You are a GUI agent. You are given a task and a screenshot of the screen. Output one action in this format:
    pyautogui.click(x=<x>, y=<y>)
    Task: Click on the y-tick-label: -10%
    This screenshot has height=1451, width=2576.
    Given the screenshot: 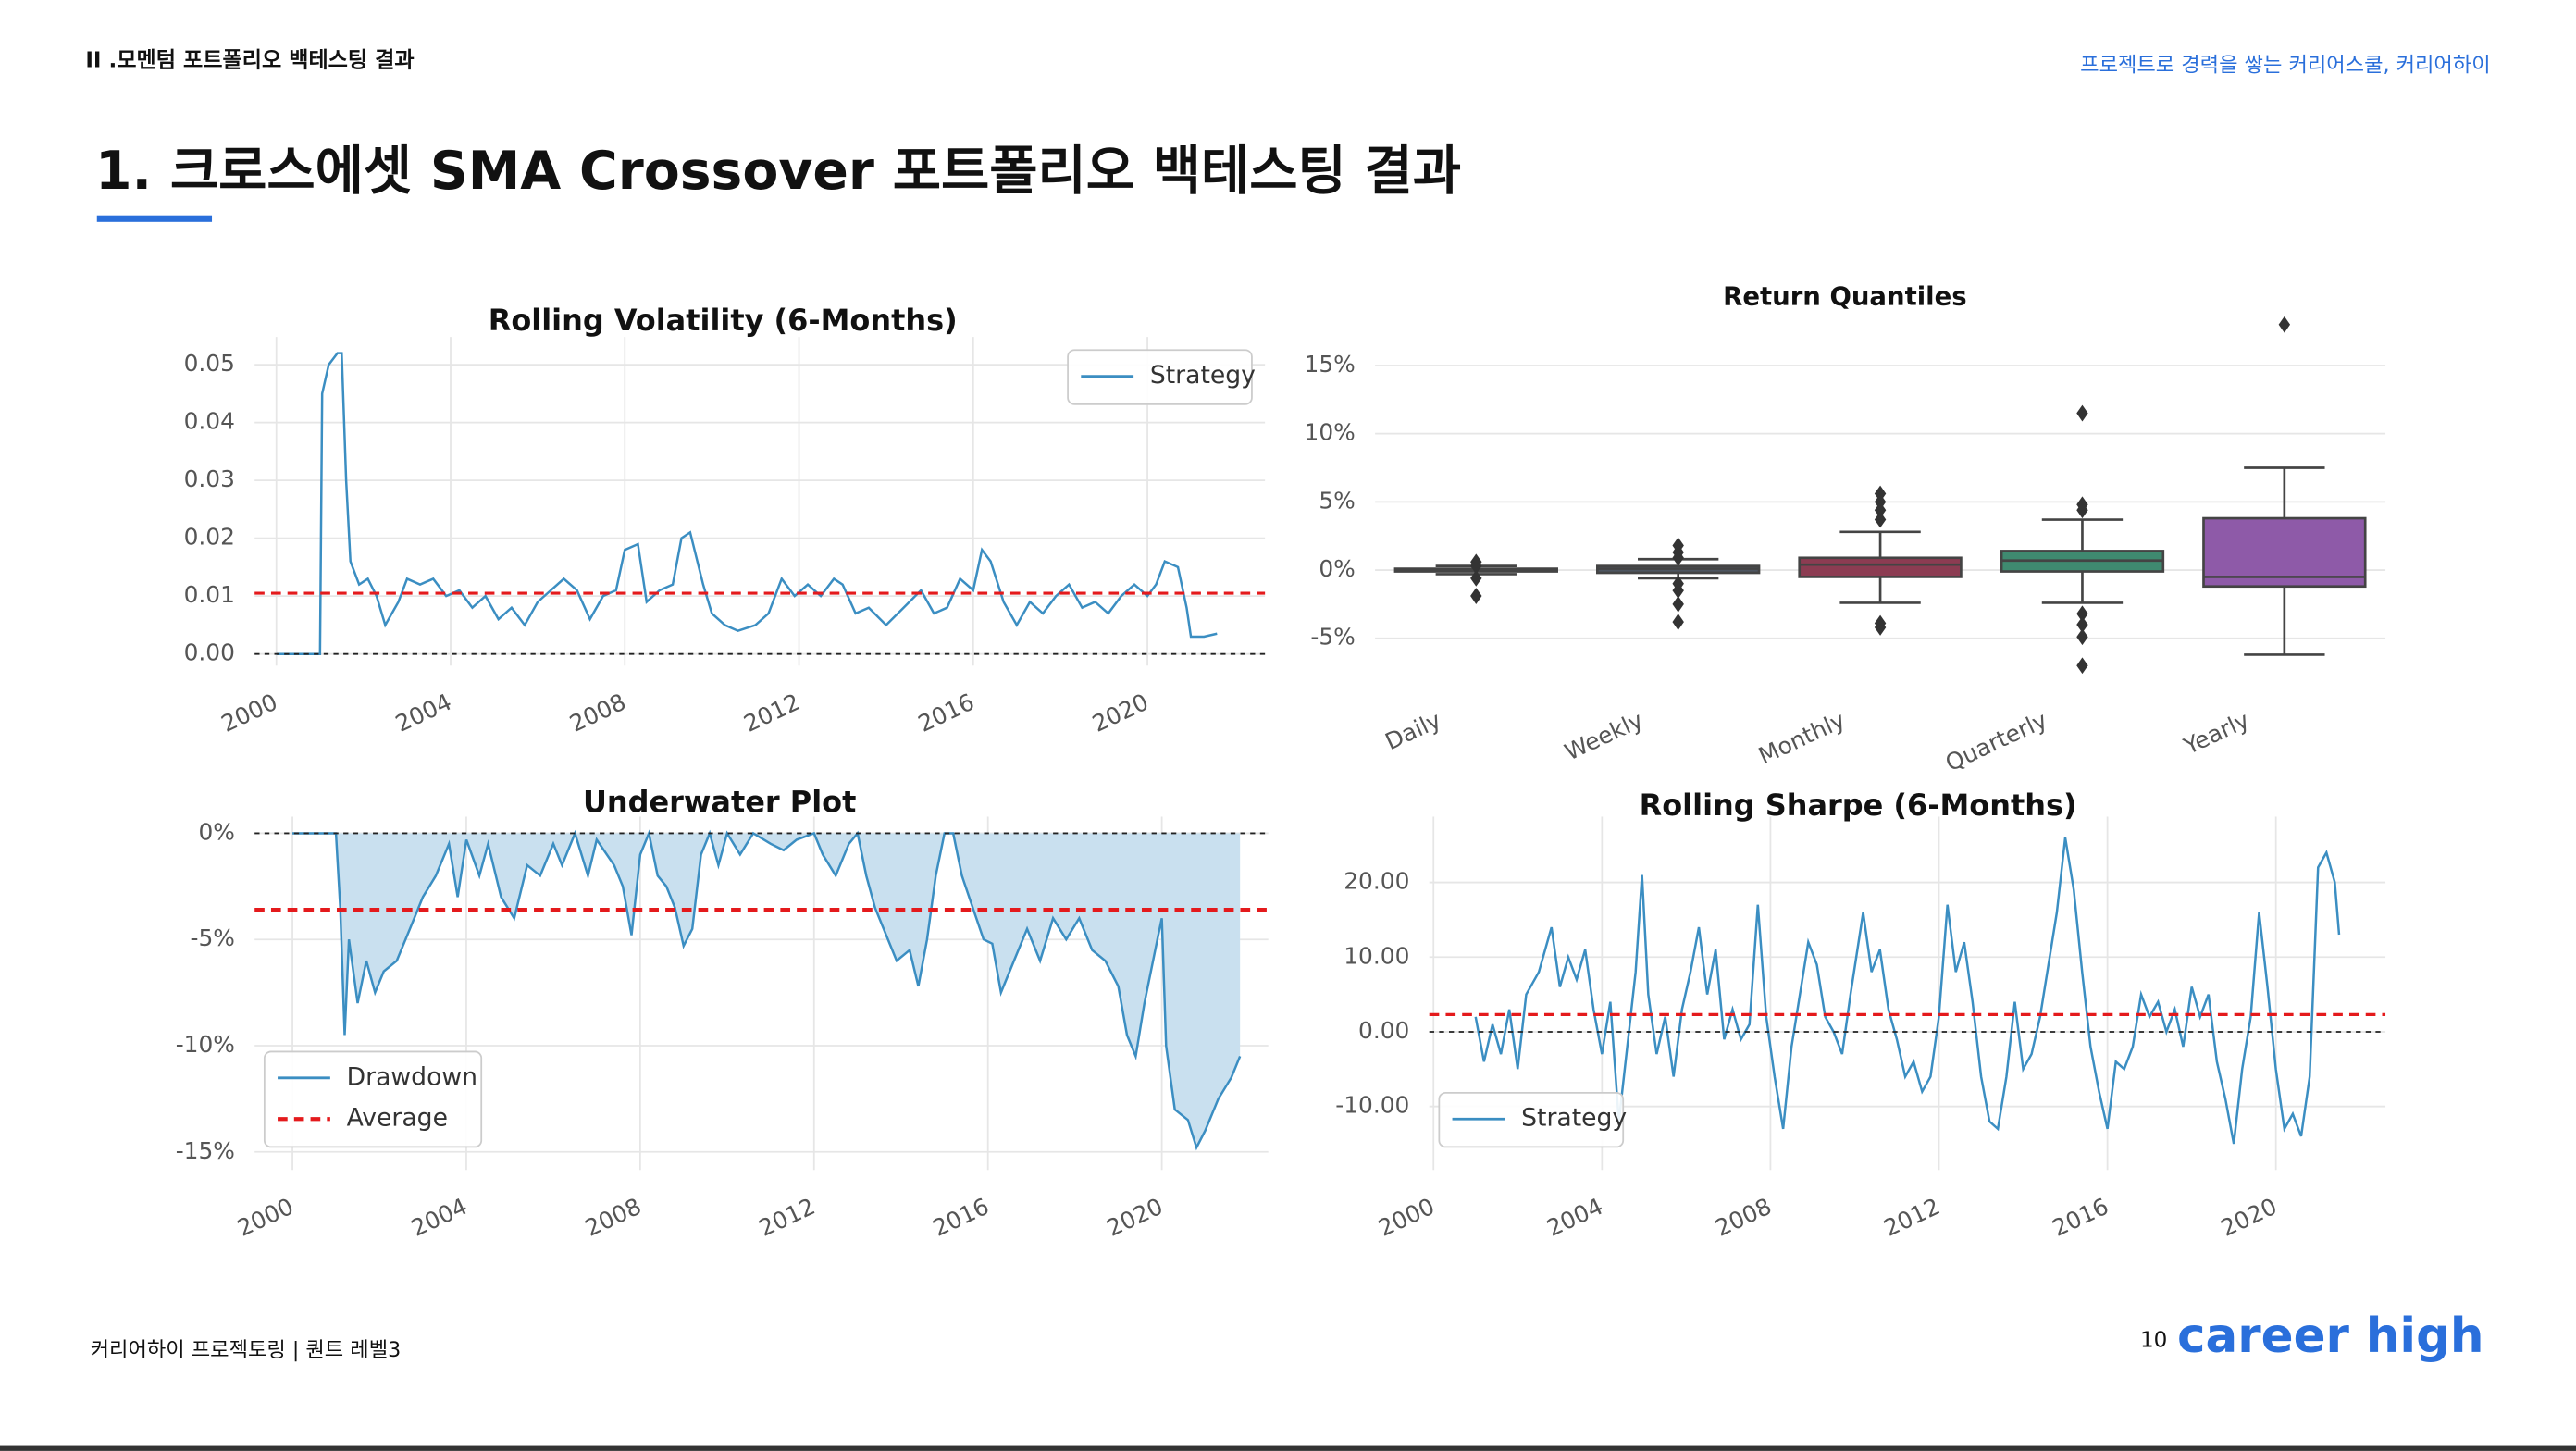 What is the action you would take?
    pyautogui.click(x=206, y=1044)
    